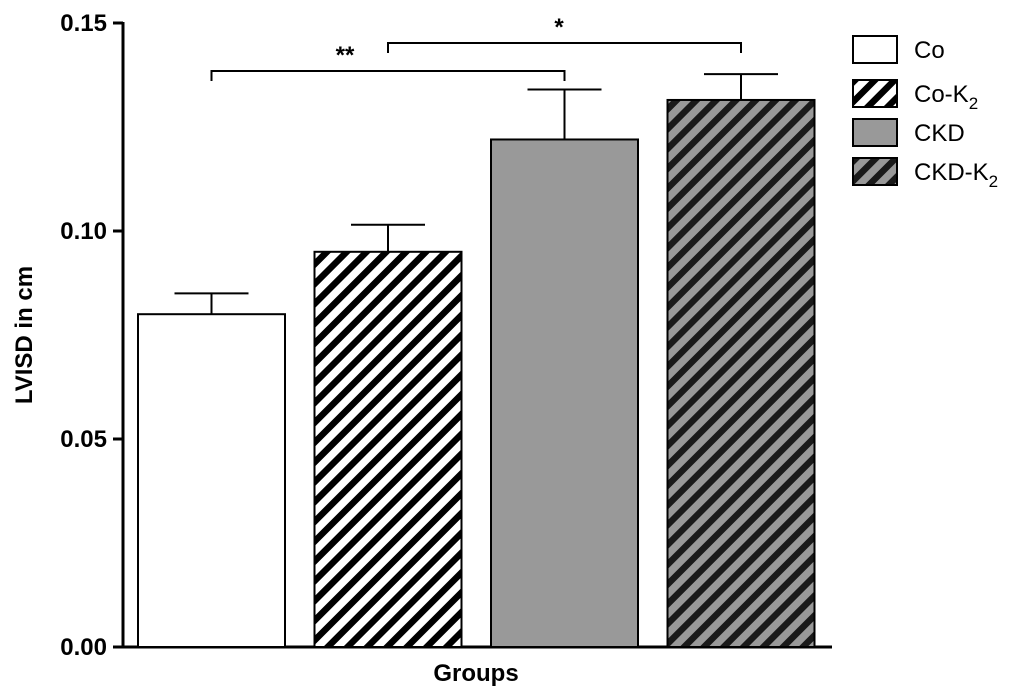 Image resolution: width=1024 pixels, height=693 pixels. Describe the element at coordinates (741, 373) in the screenshot. I see `bar-ckd-k2` at that location.